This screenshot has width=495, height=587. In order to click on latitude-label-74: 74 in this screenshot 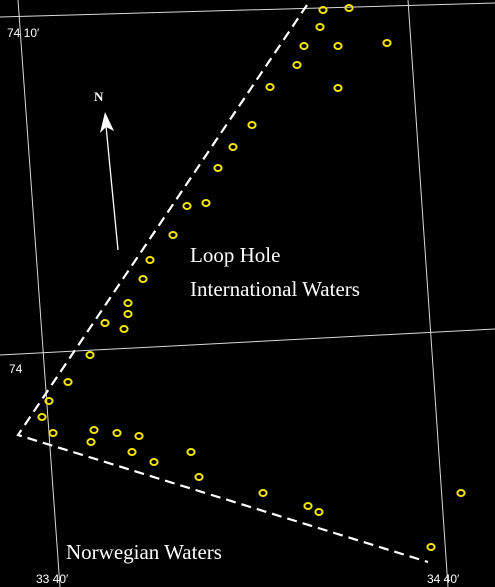, I will do `click(16, 369)`.